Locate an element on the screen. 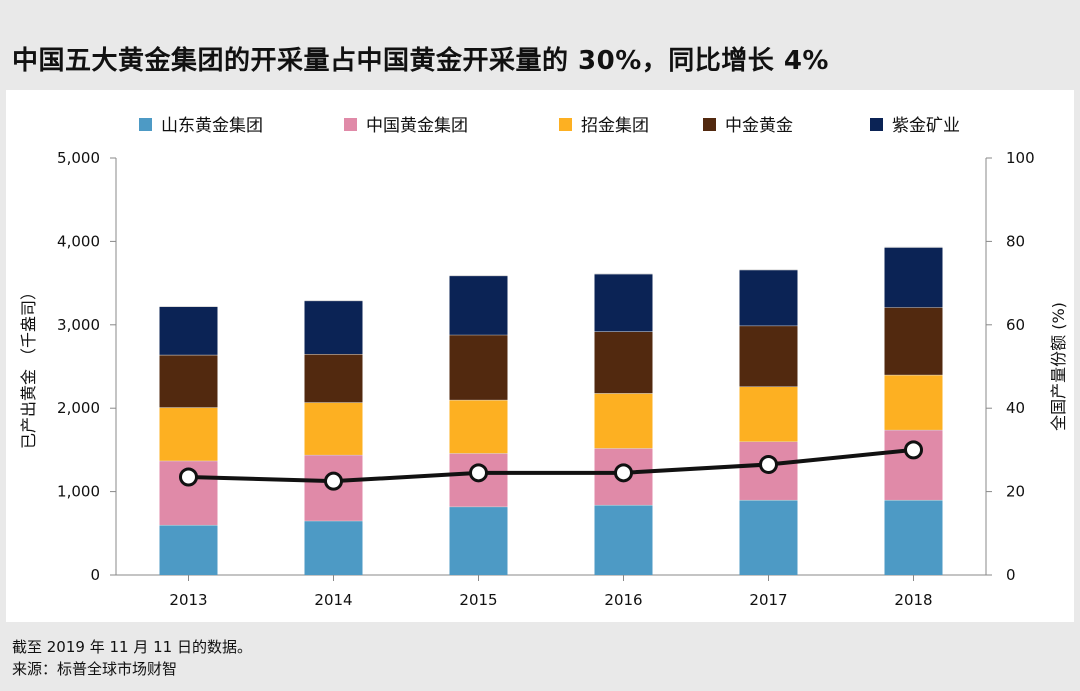  legend-label: 招金集团 is located at coordinates (615, 126).